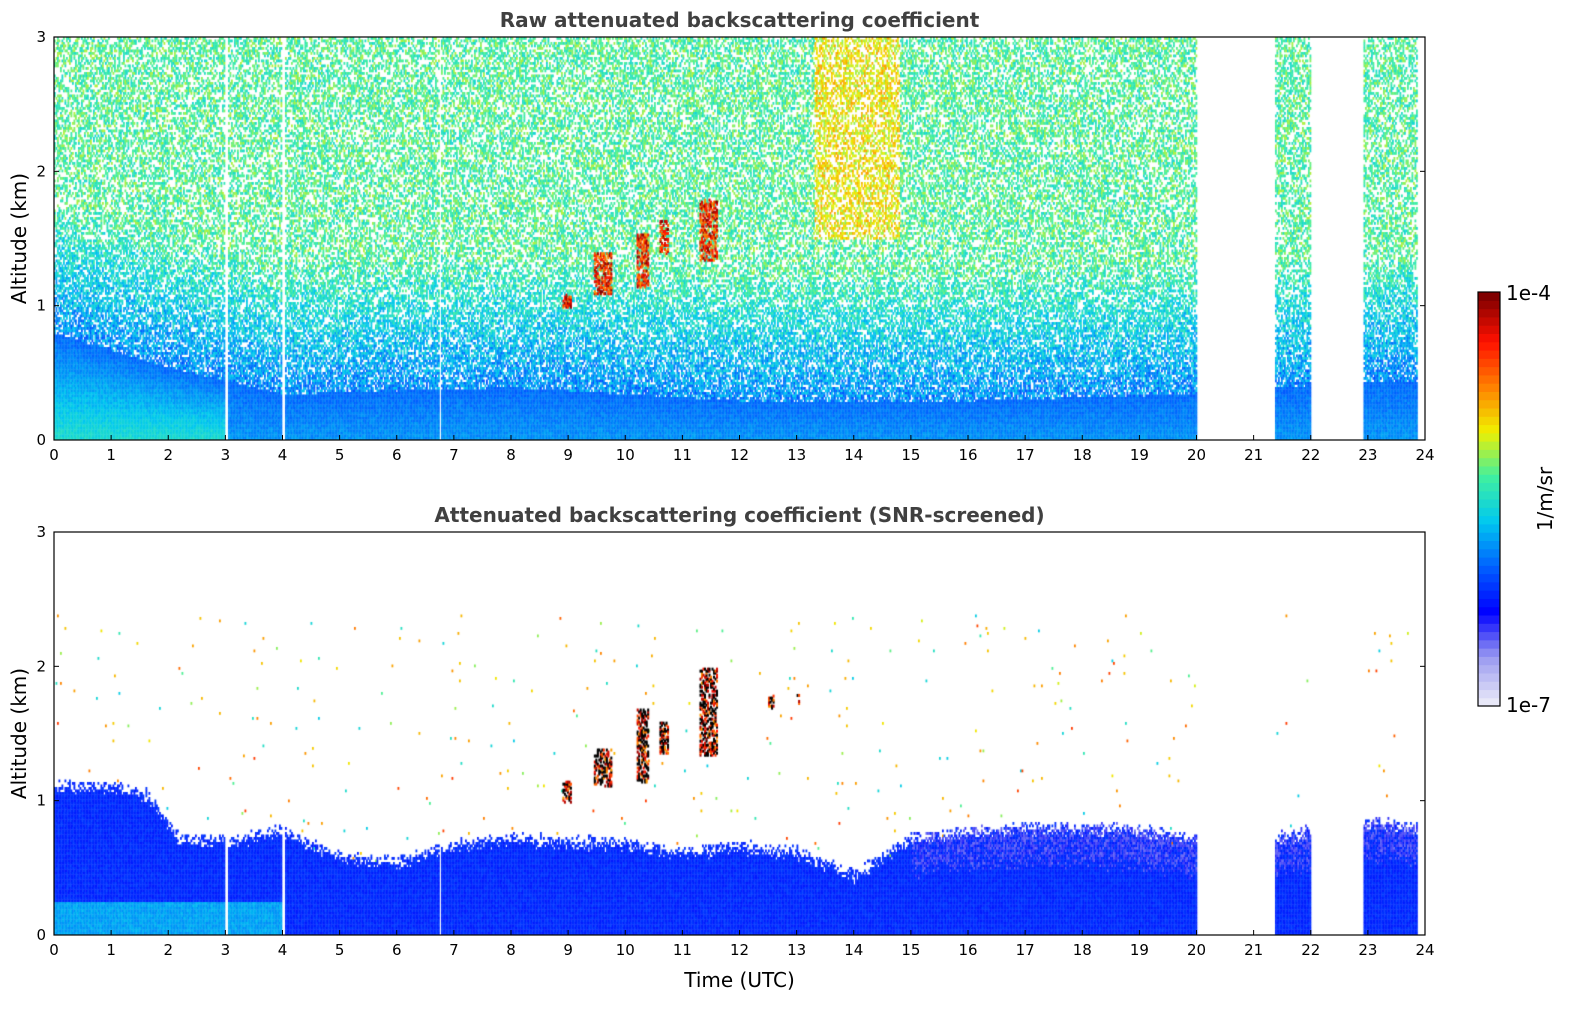 This screenshot has height=1024, width=1595. I want to click on raw-backscatter-x-ticks: 0 1 2 3 4 5 6 7 8 9 10 11 12 13 14 15 16 17 18 19 20 21 22 23 24, so click(742, 449).